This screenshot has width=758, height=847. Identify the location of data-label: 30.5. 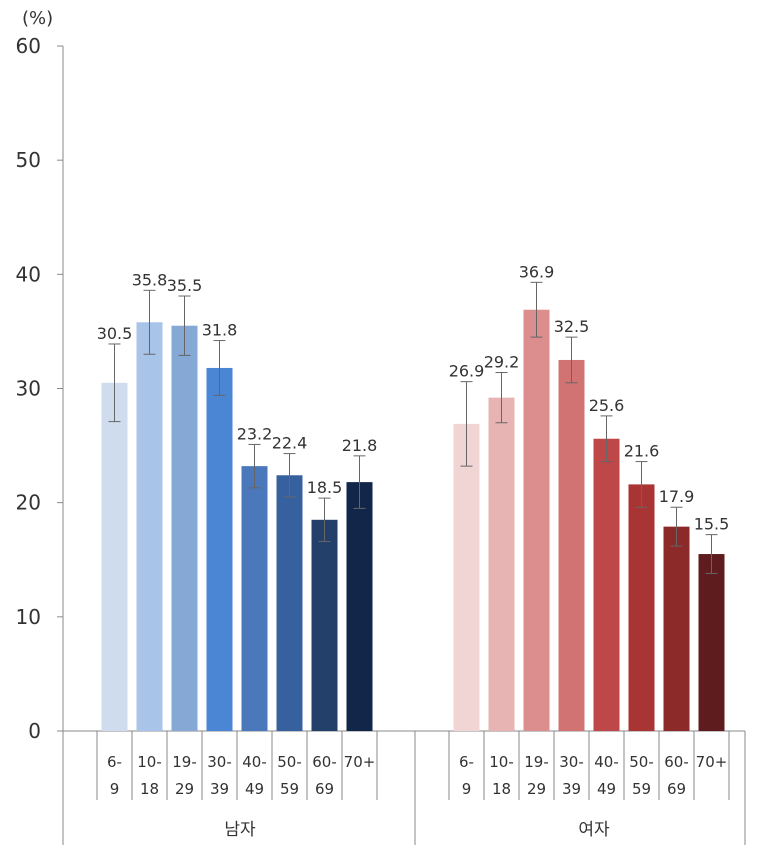
(115, 333).